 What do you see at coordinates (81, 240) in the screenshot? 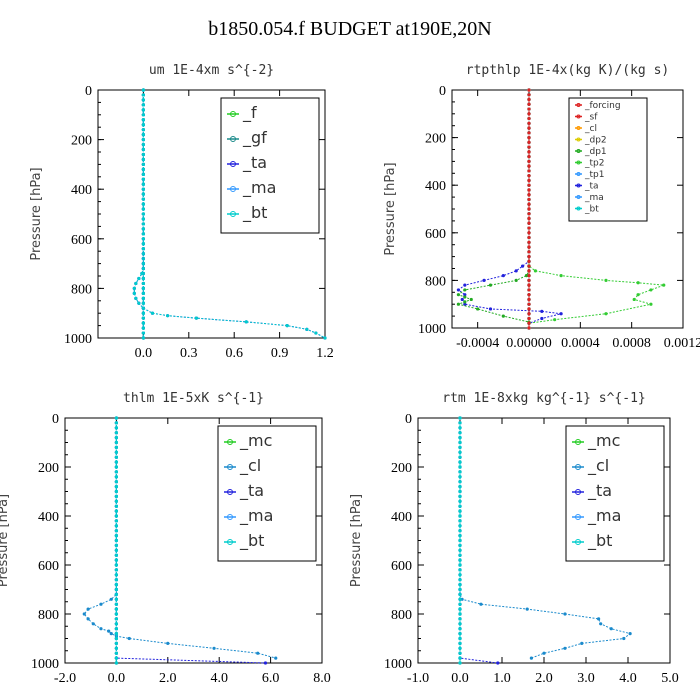
I see `y-tick-label: 600` at bounding box center [81, 240].